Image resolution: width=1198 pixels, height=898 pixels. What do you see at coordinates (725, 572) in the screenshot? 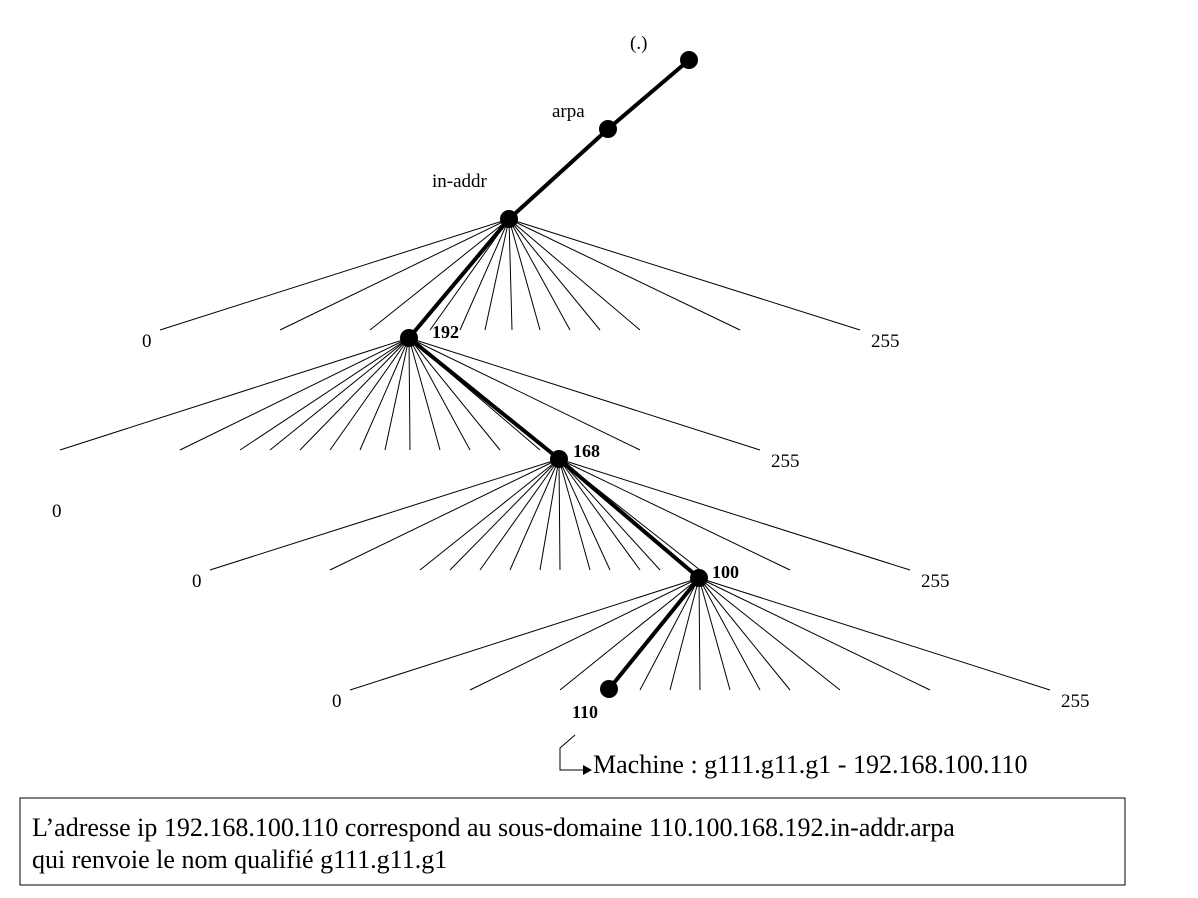
I see `node-label: 100` at bounding box center [725, 572].